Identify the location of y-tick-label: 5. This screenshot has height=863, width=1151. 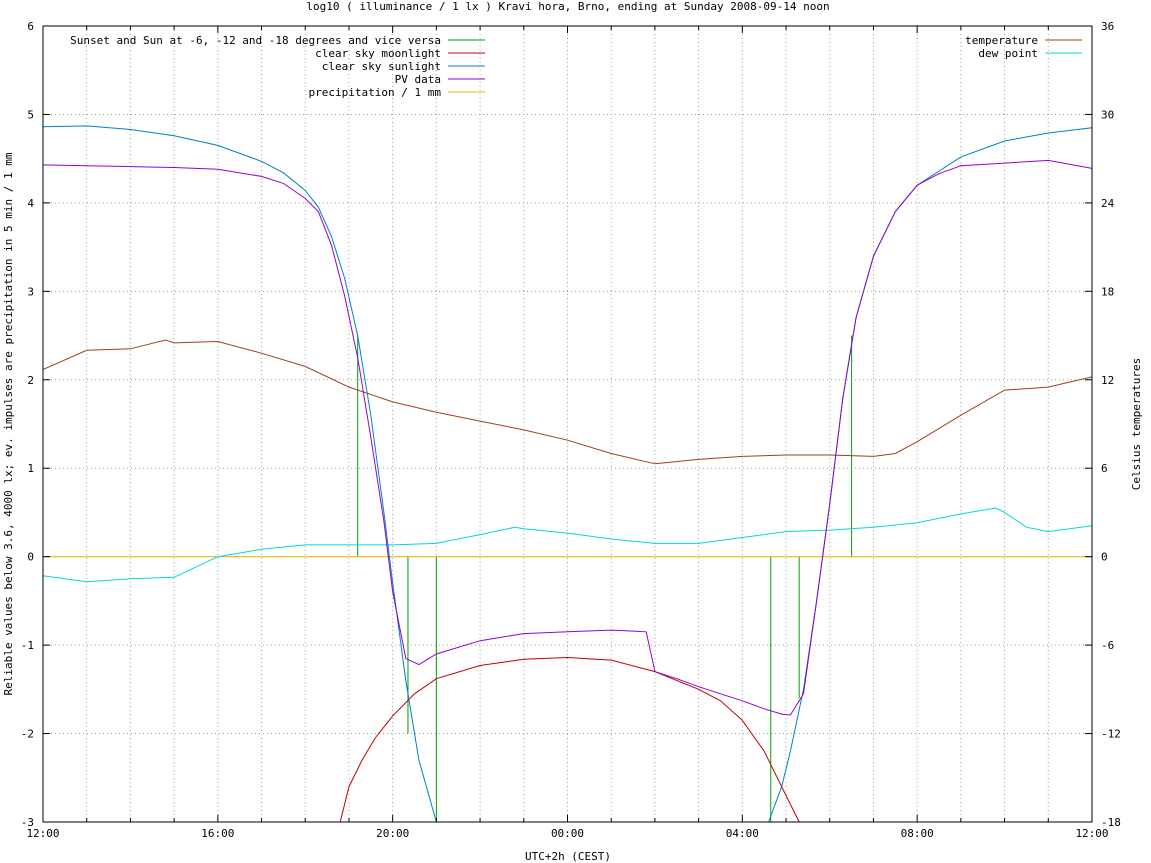
(30, 114).